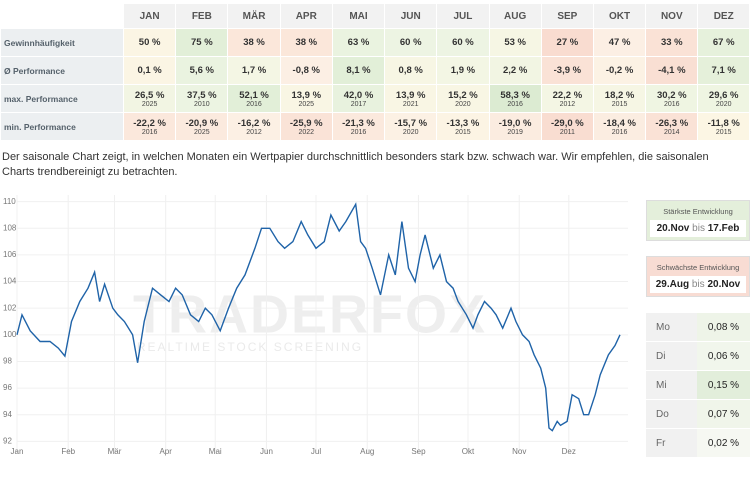 This screenshot has width=756, height=477. I want to click on cell-year: 2011, so click(567, 132).